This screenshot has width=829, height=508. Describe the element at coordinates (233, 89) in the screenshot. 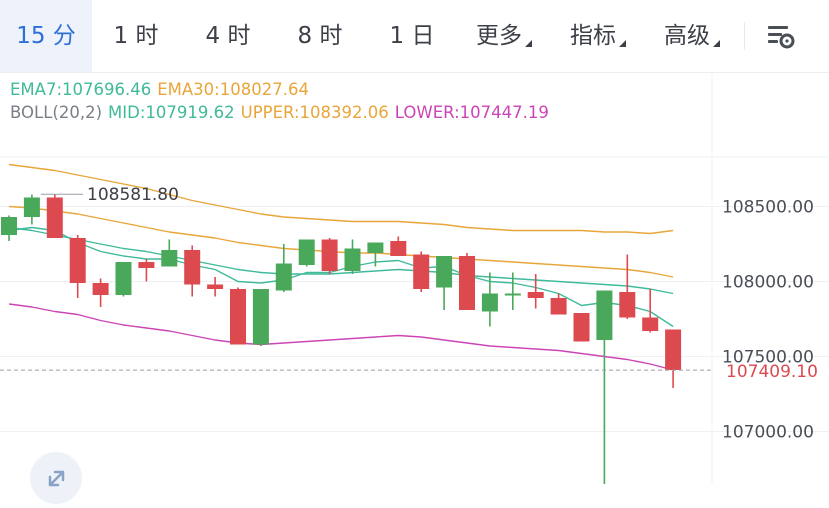

I see `ema30-legend: EMA30:108027.64` at that location.